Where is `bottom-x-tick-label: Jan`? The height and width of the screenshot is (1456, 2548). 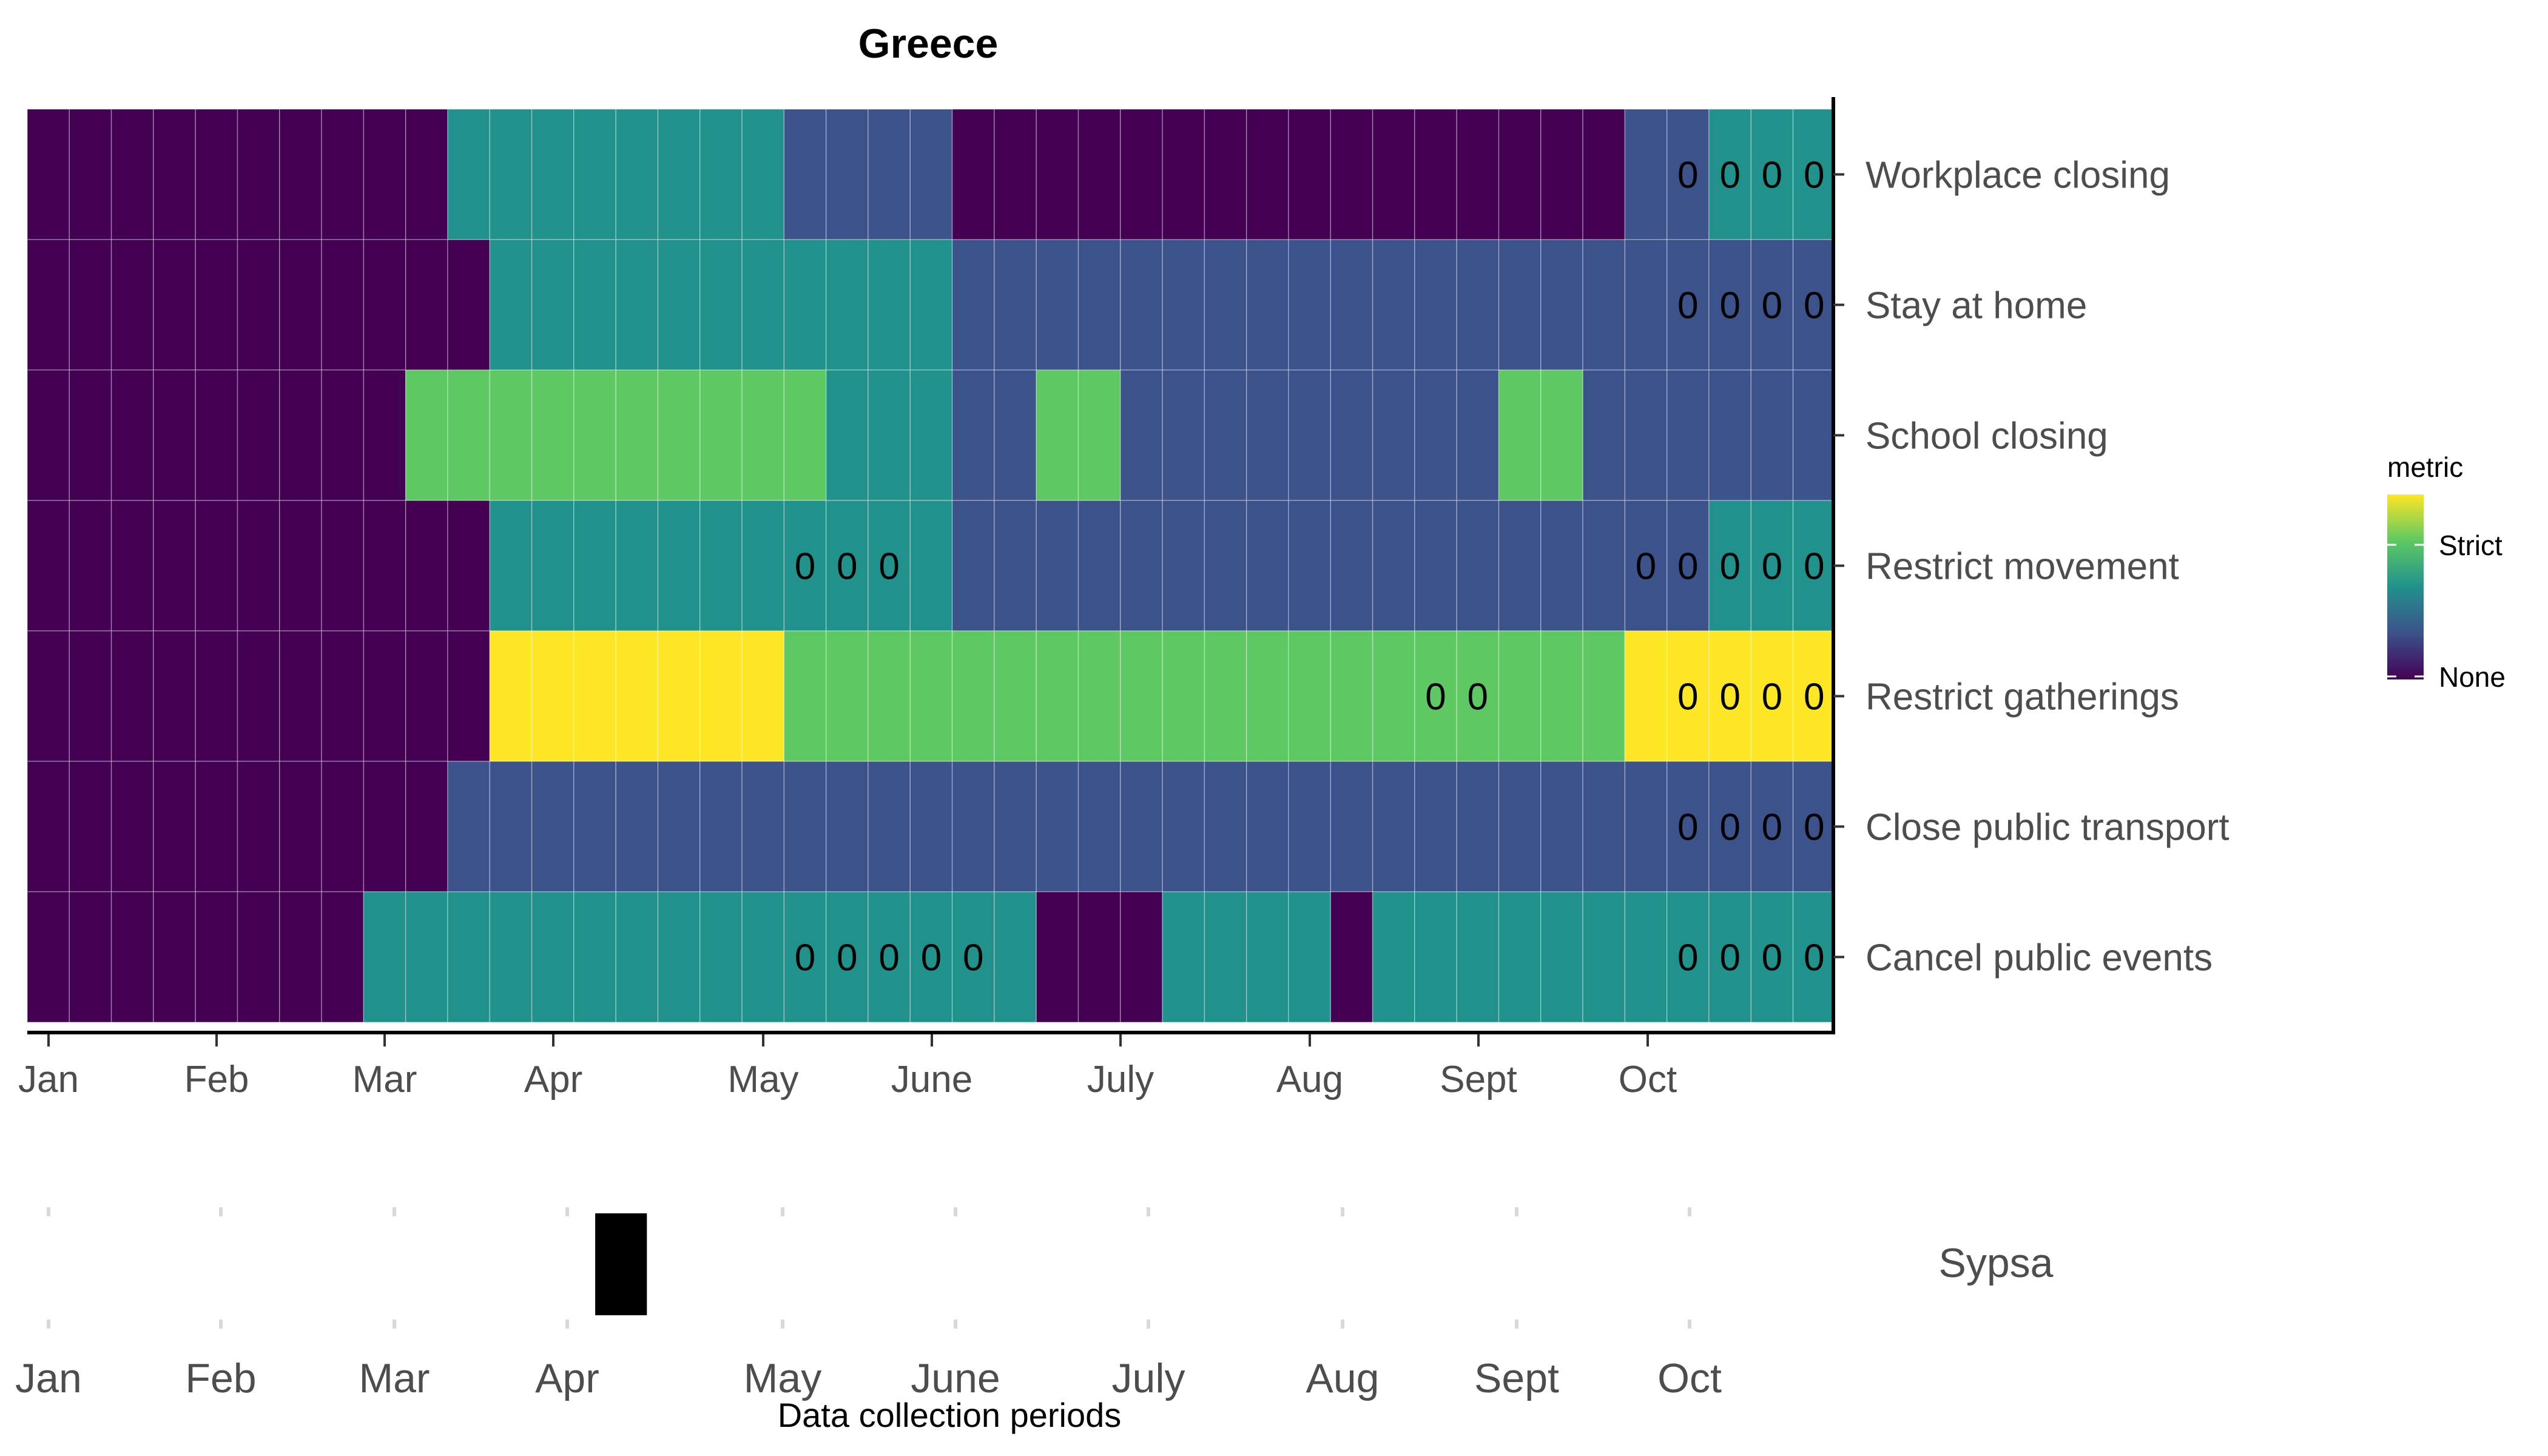 bottom-x-tick-label: Jan is located at coordinates (48, 1378).